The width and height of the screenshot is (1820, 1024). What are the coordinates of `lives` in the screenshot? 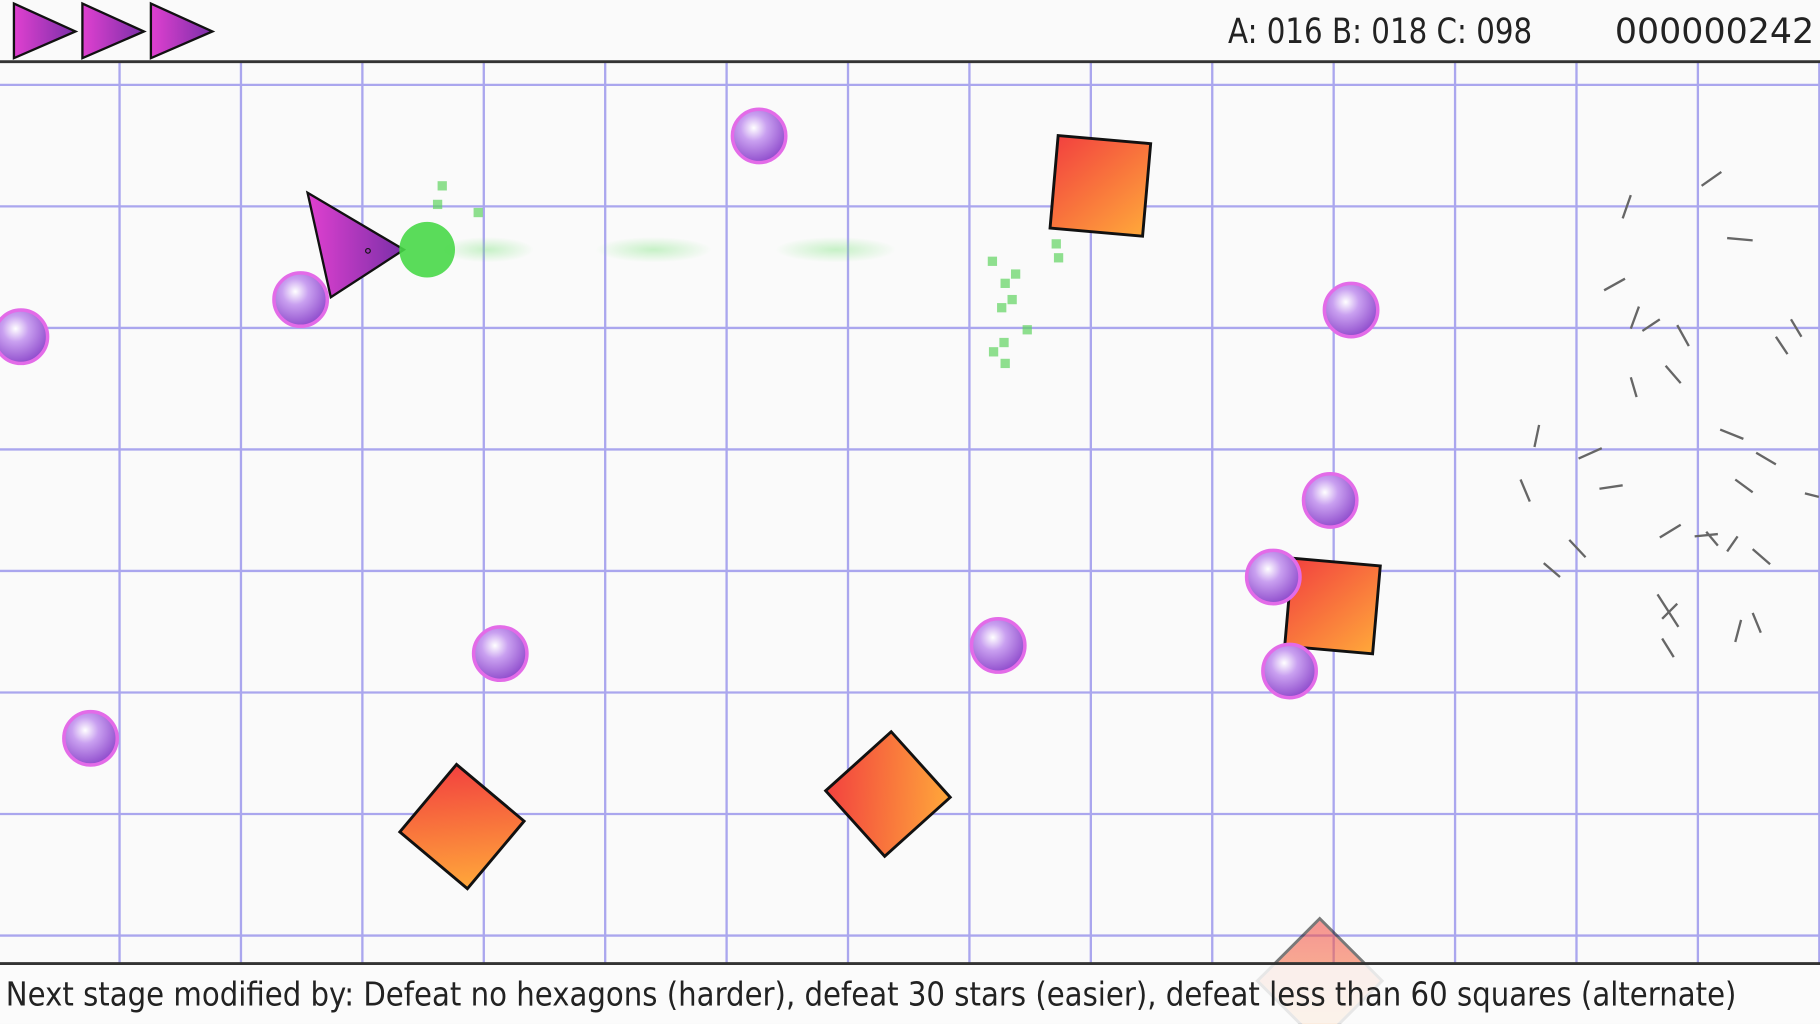 It's located at (114, 30).